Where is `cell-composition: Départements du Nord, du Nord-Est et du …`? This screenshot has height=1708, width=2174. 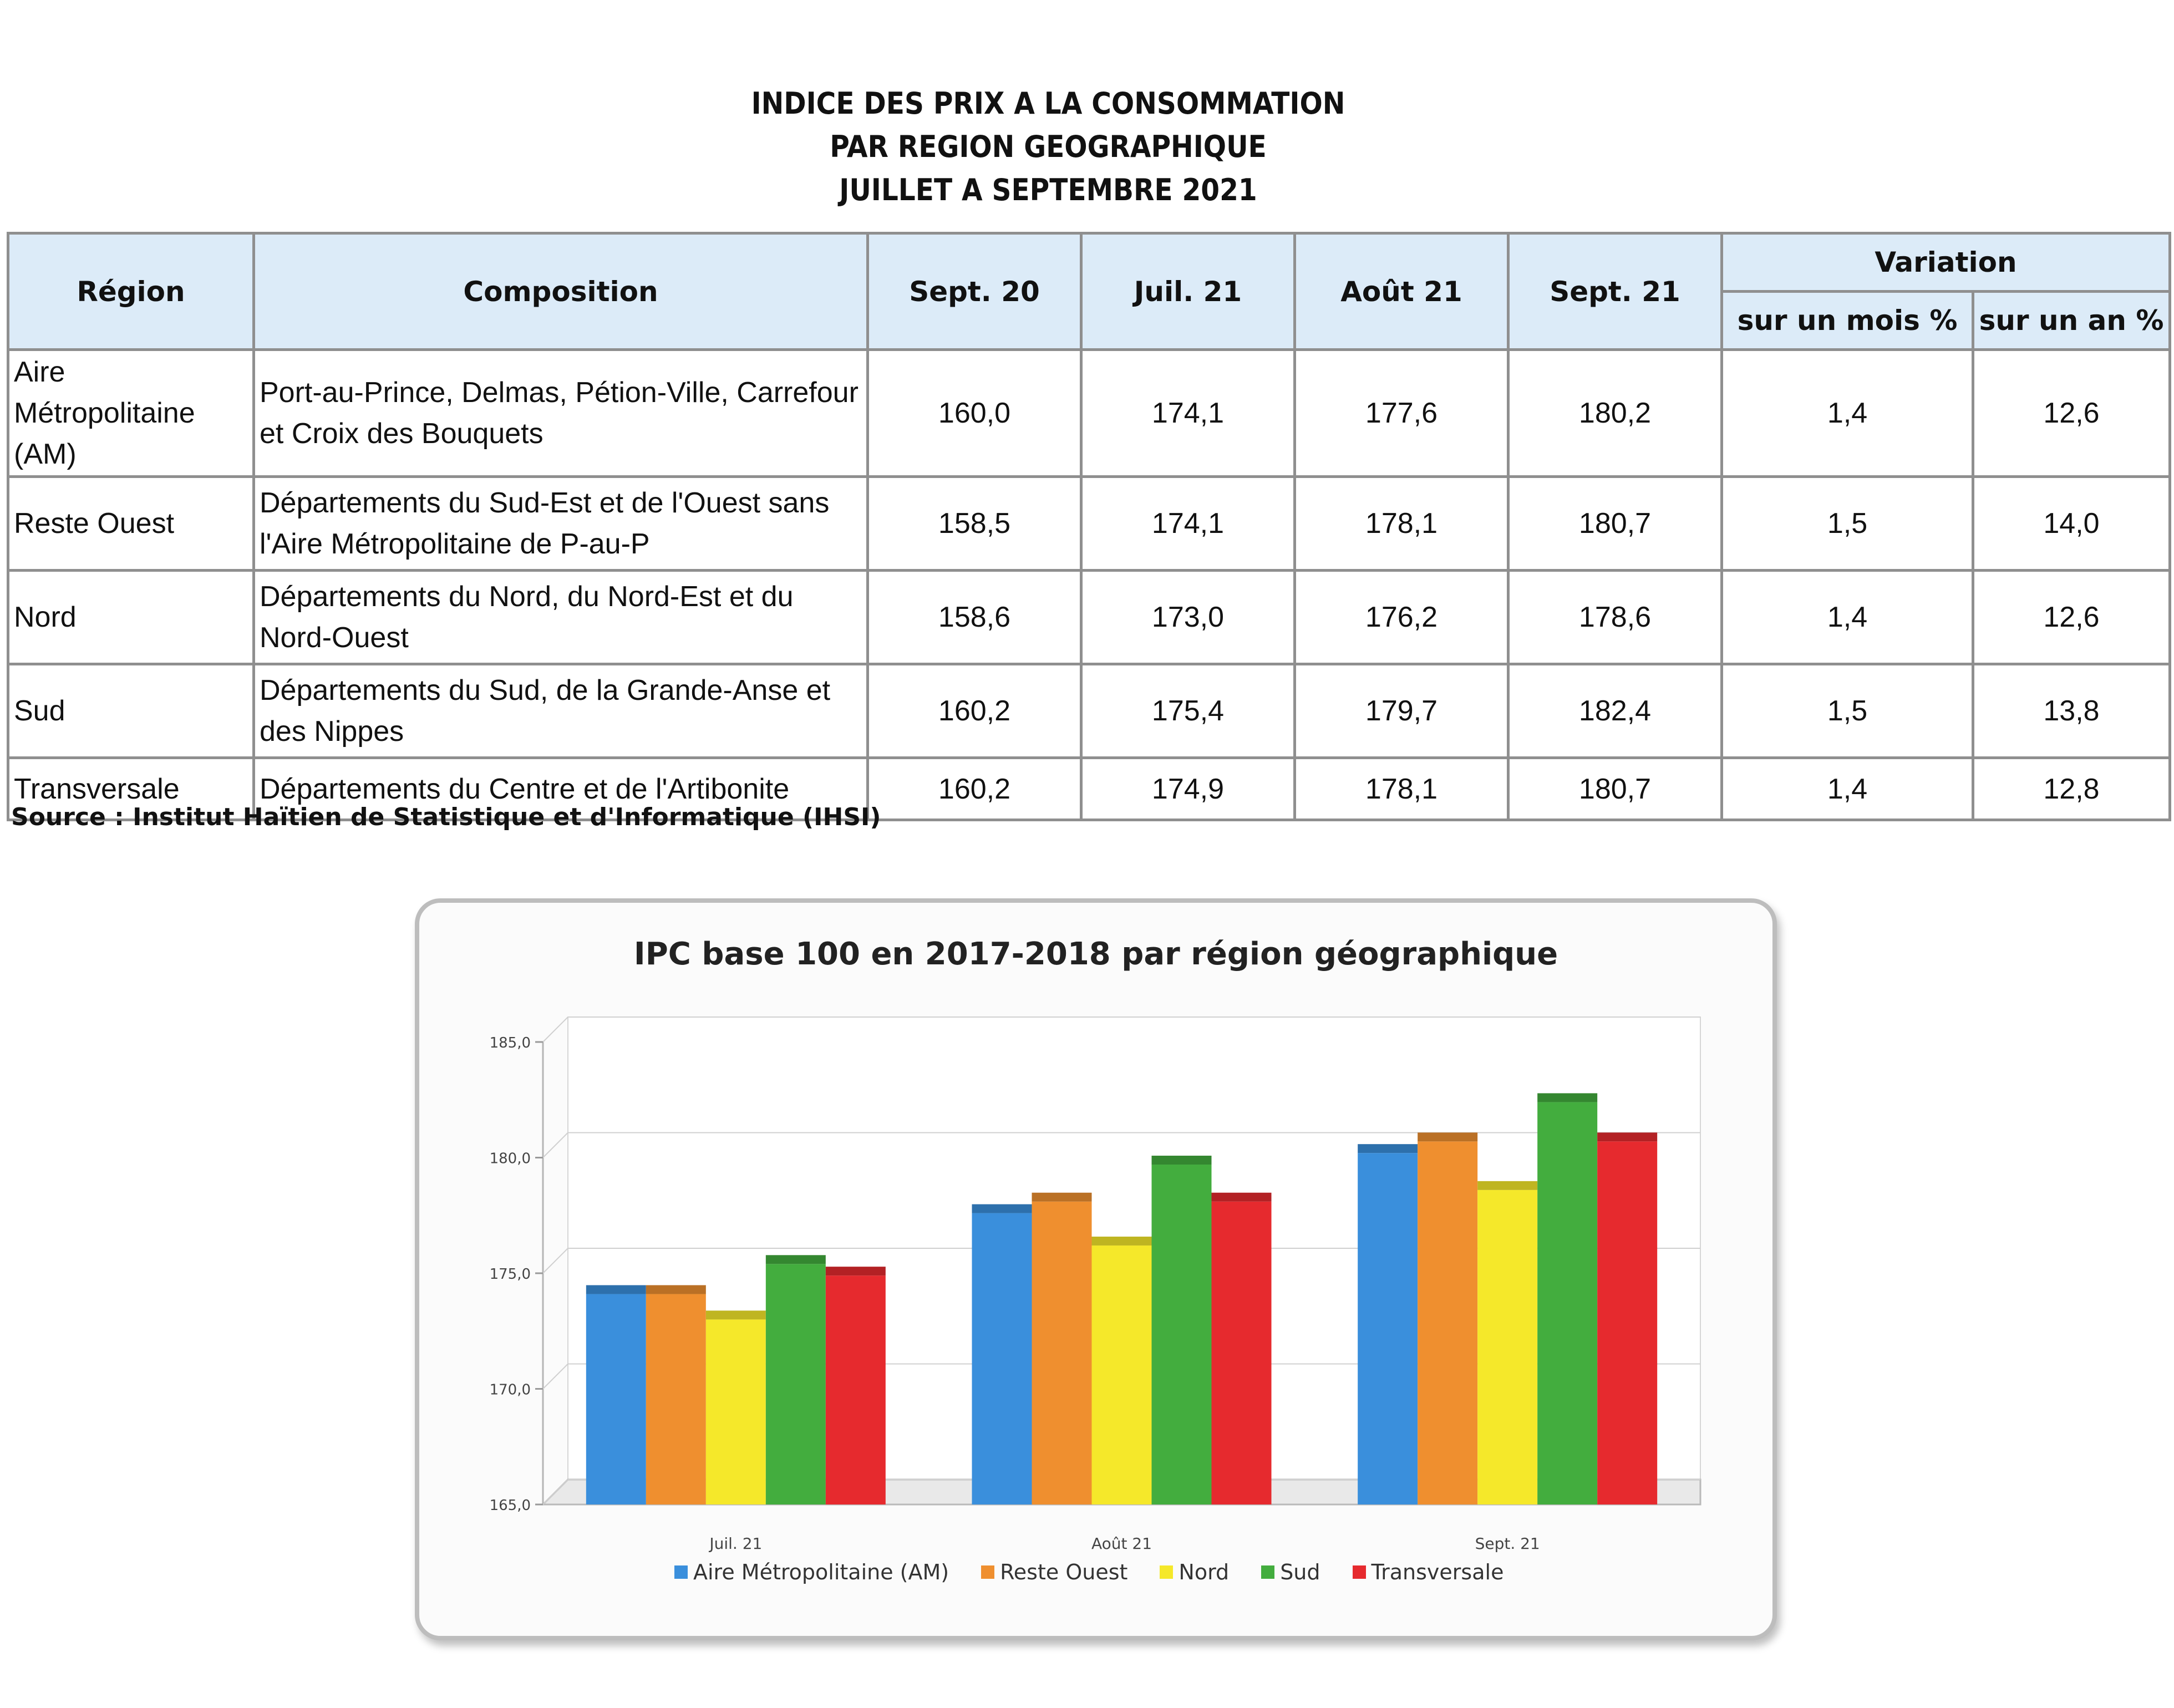 cell-composition: Départements du Nord, du Nord-Est et du … is located at coordinates (560, 617).